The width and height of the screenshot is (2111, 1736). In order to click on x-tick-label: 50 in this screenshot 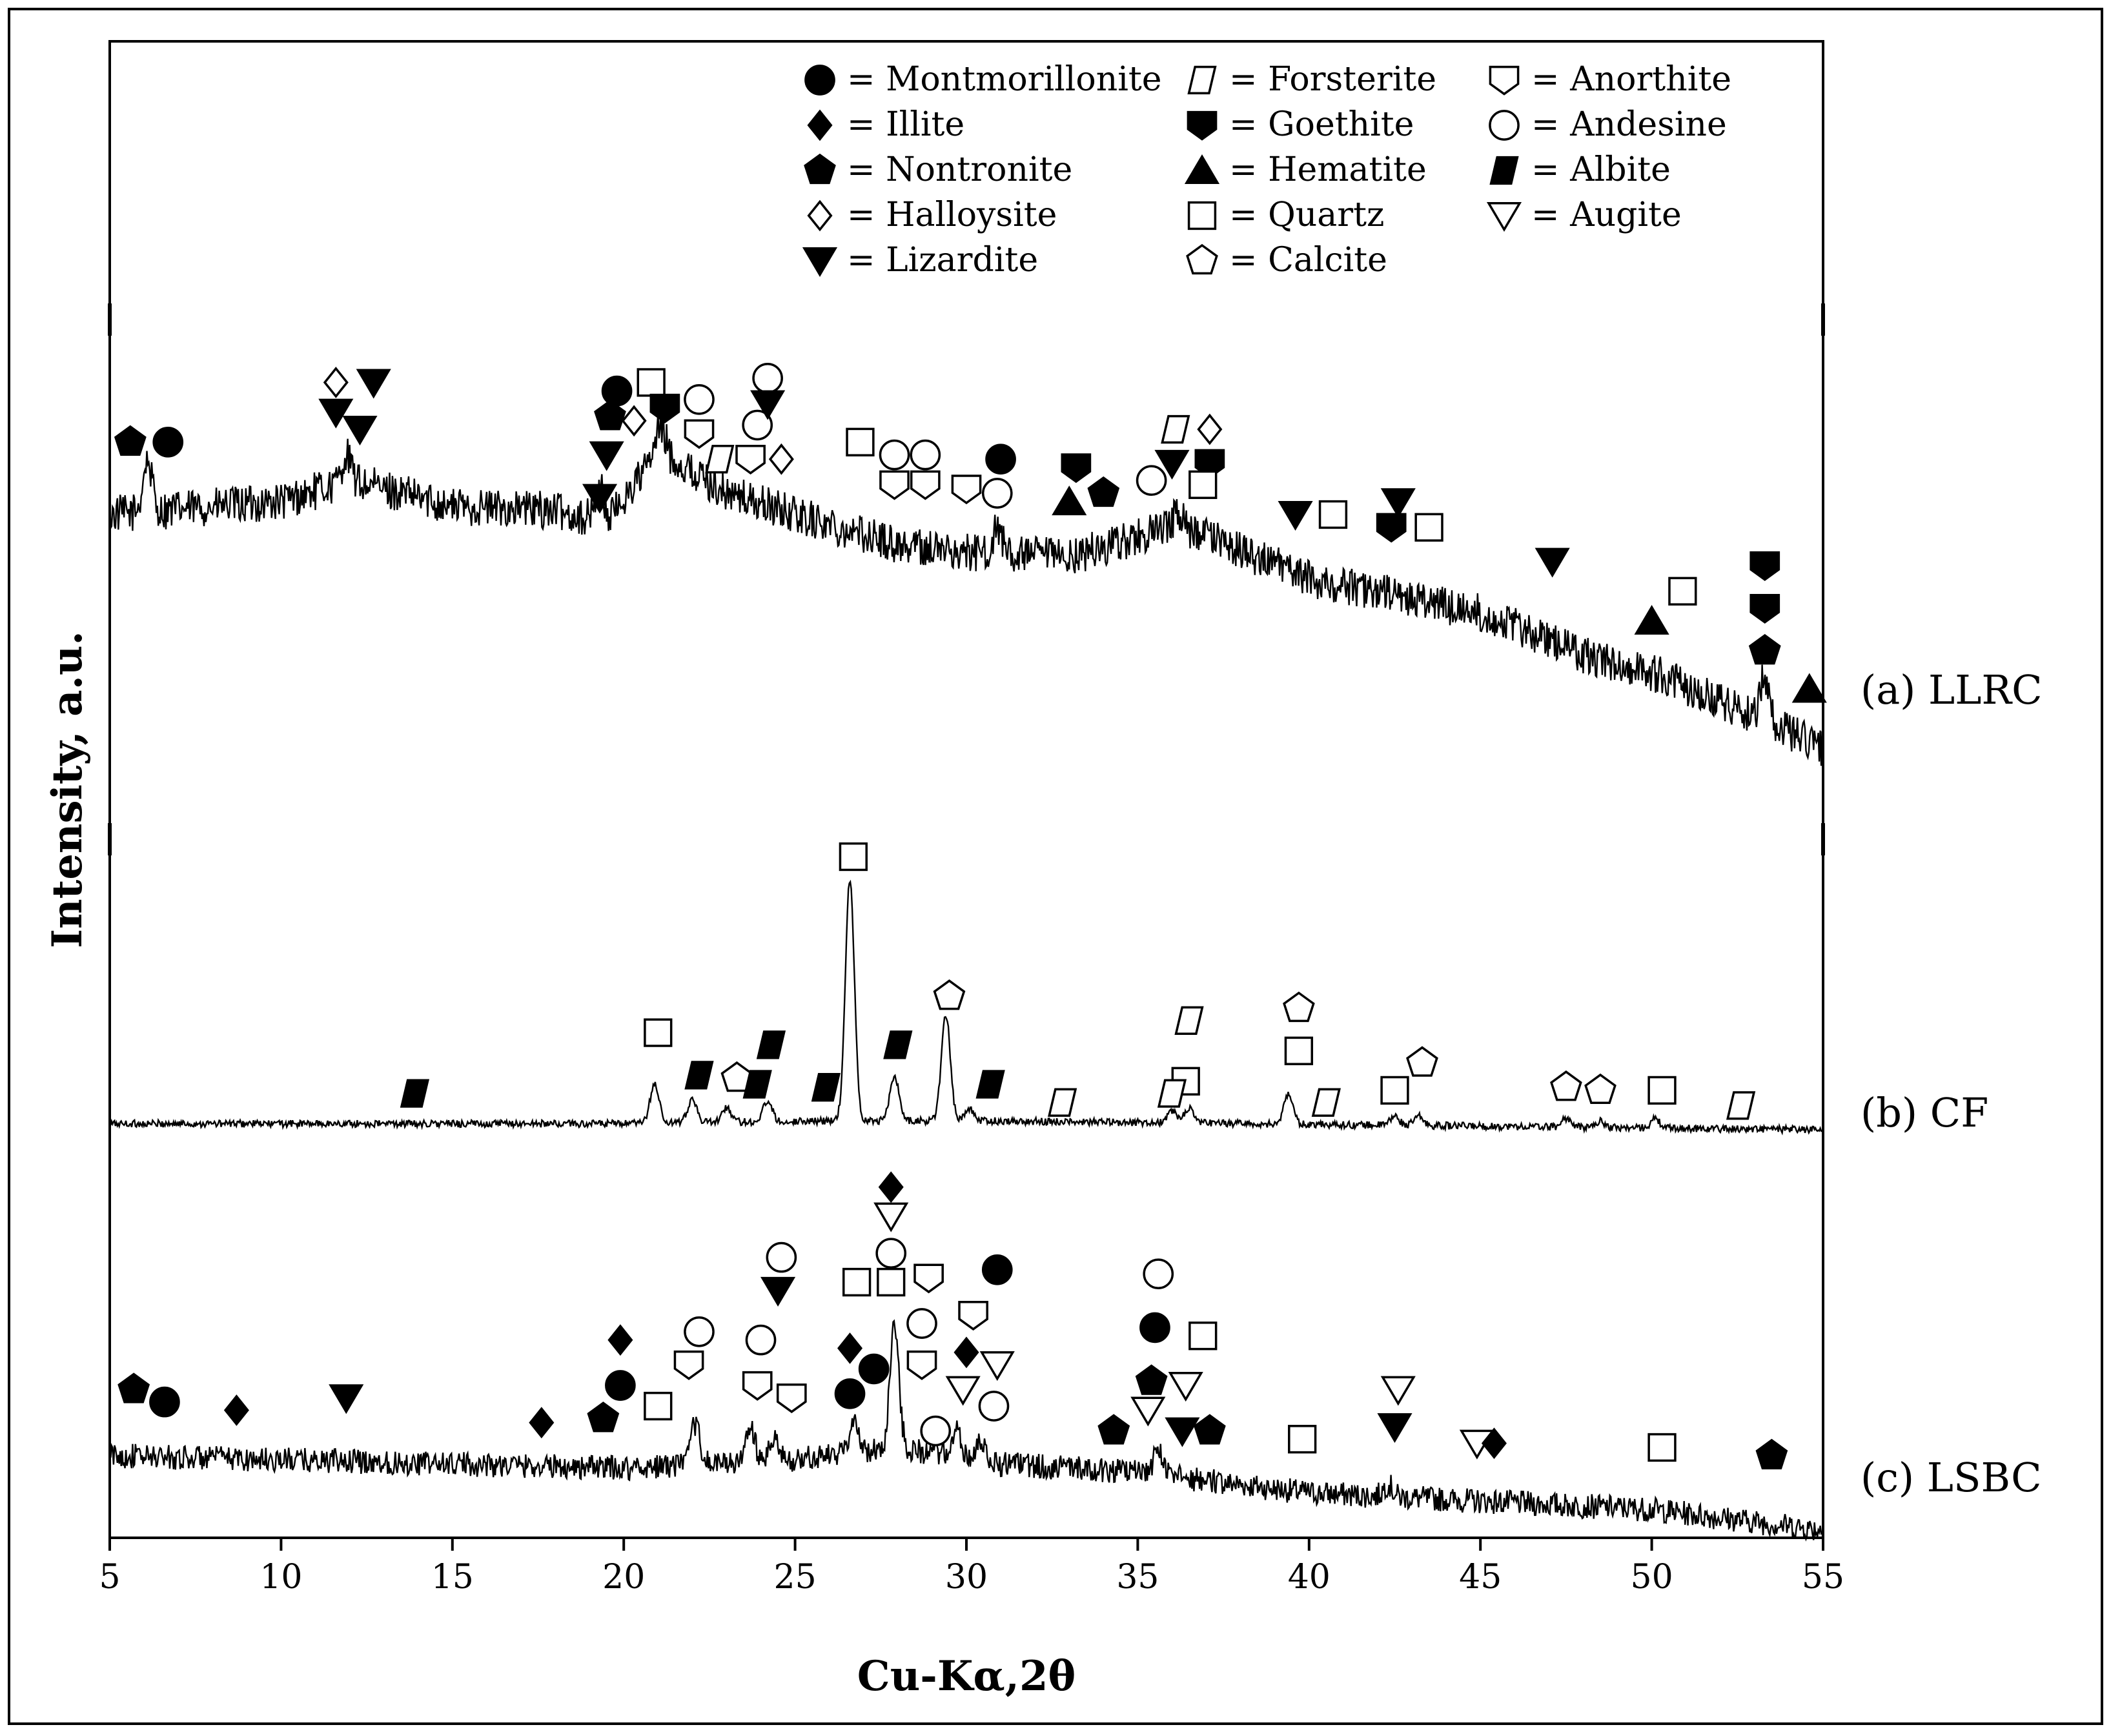, I will do `click(1652, 1577)`.